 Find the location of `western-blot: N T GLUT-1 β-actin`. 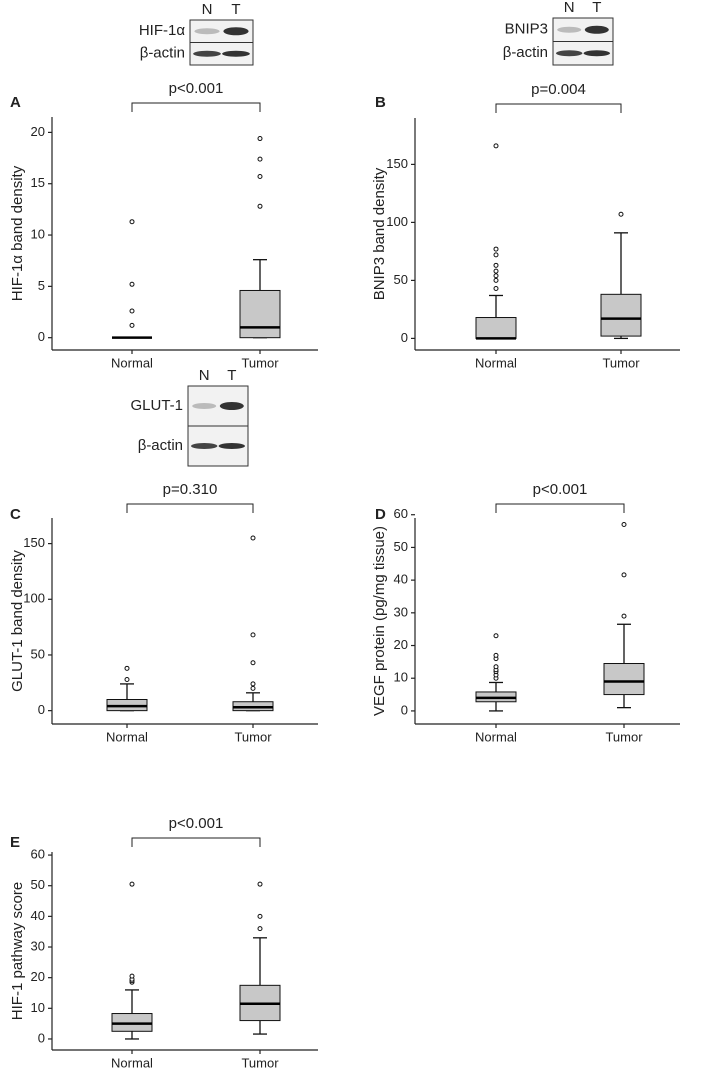

western-blot: N T GLUT-1 β-actin is located at coordinates (189, 417).